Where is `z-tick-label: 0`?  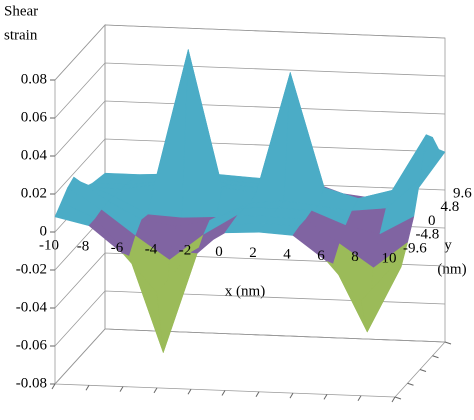 z-tick-label: 0 is located at coordinates (44, 231).